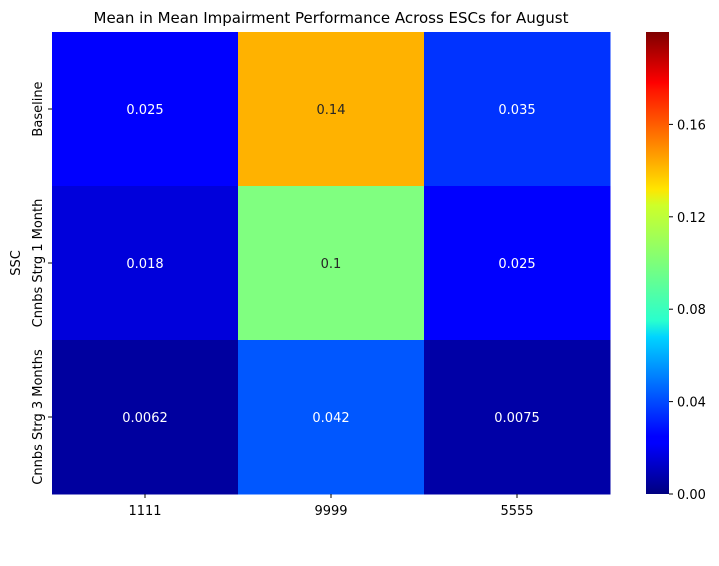 The image size is (719, 566). I want to click on y-tick-label: Cnnbs Strg 1 Month, so click(38, 263).